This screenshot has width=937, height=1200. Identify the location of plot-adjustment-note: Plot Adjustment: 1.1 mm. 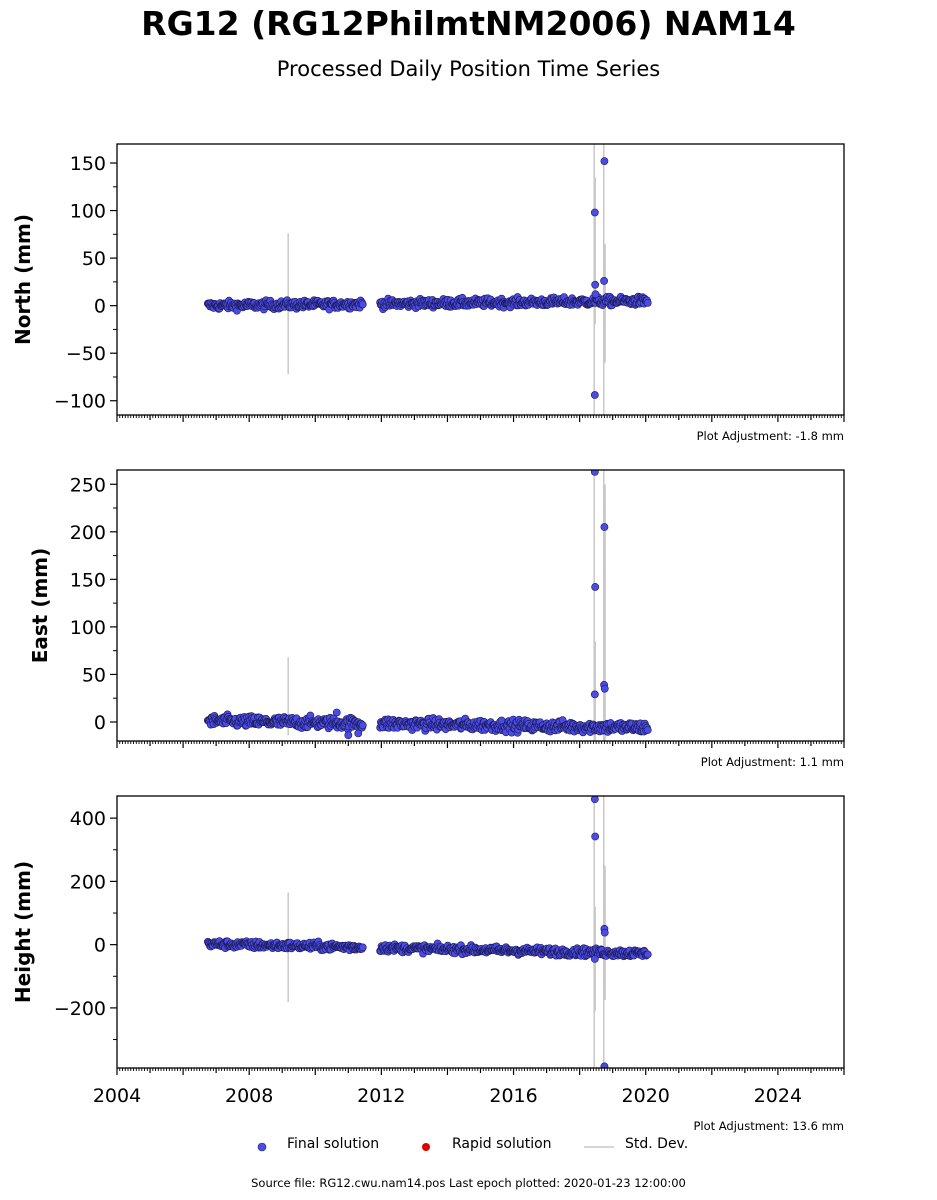
(772, 762).